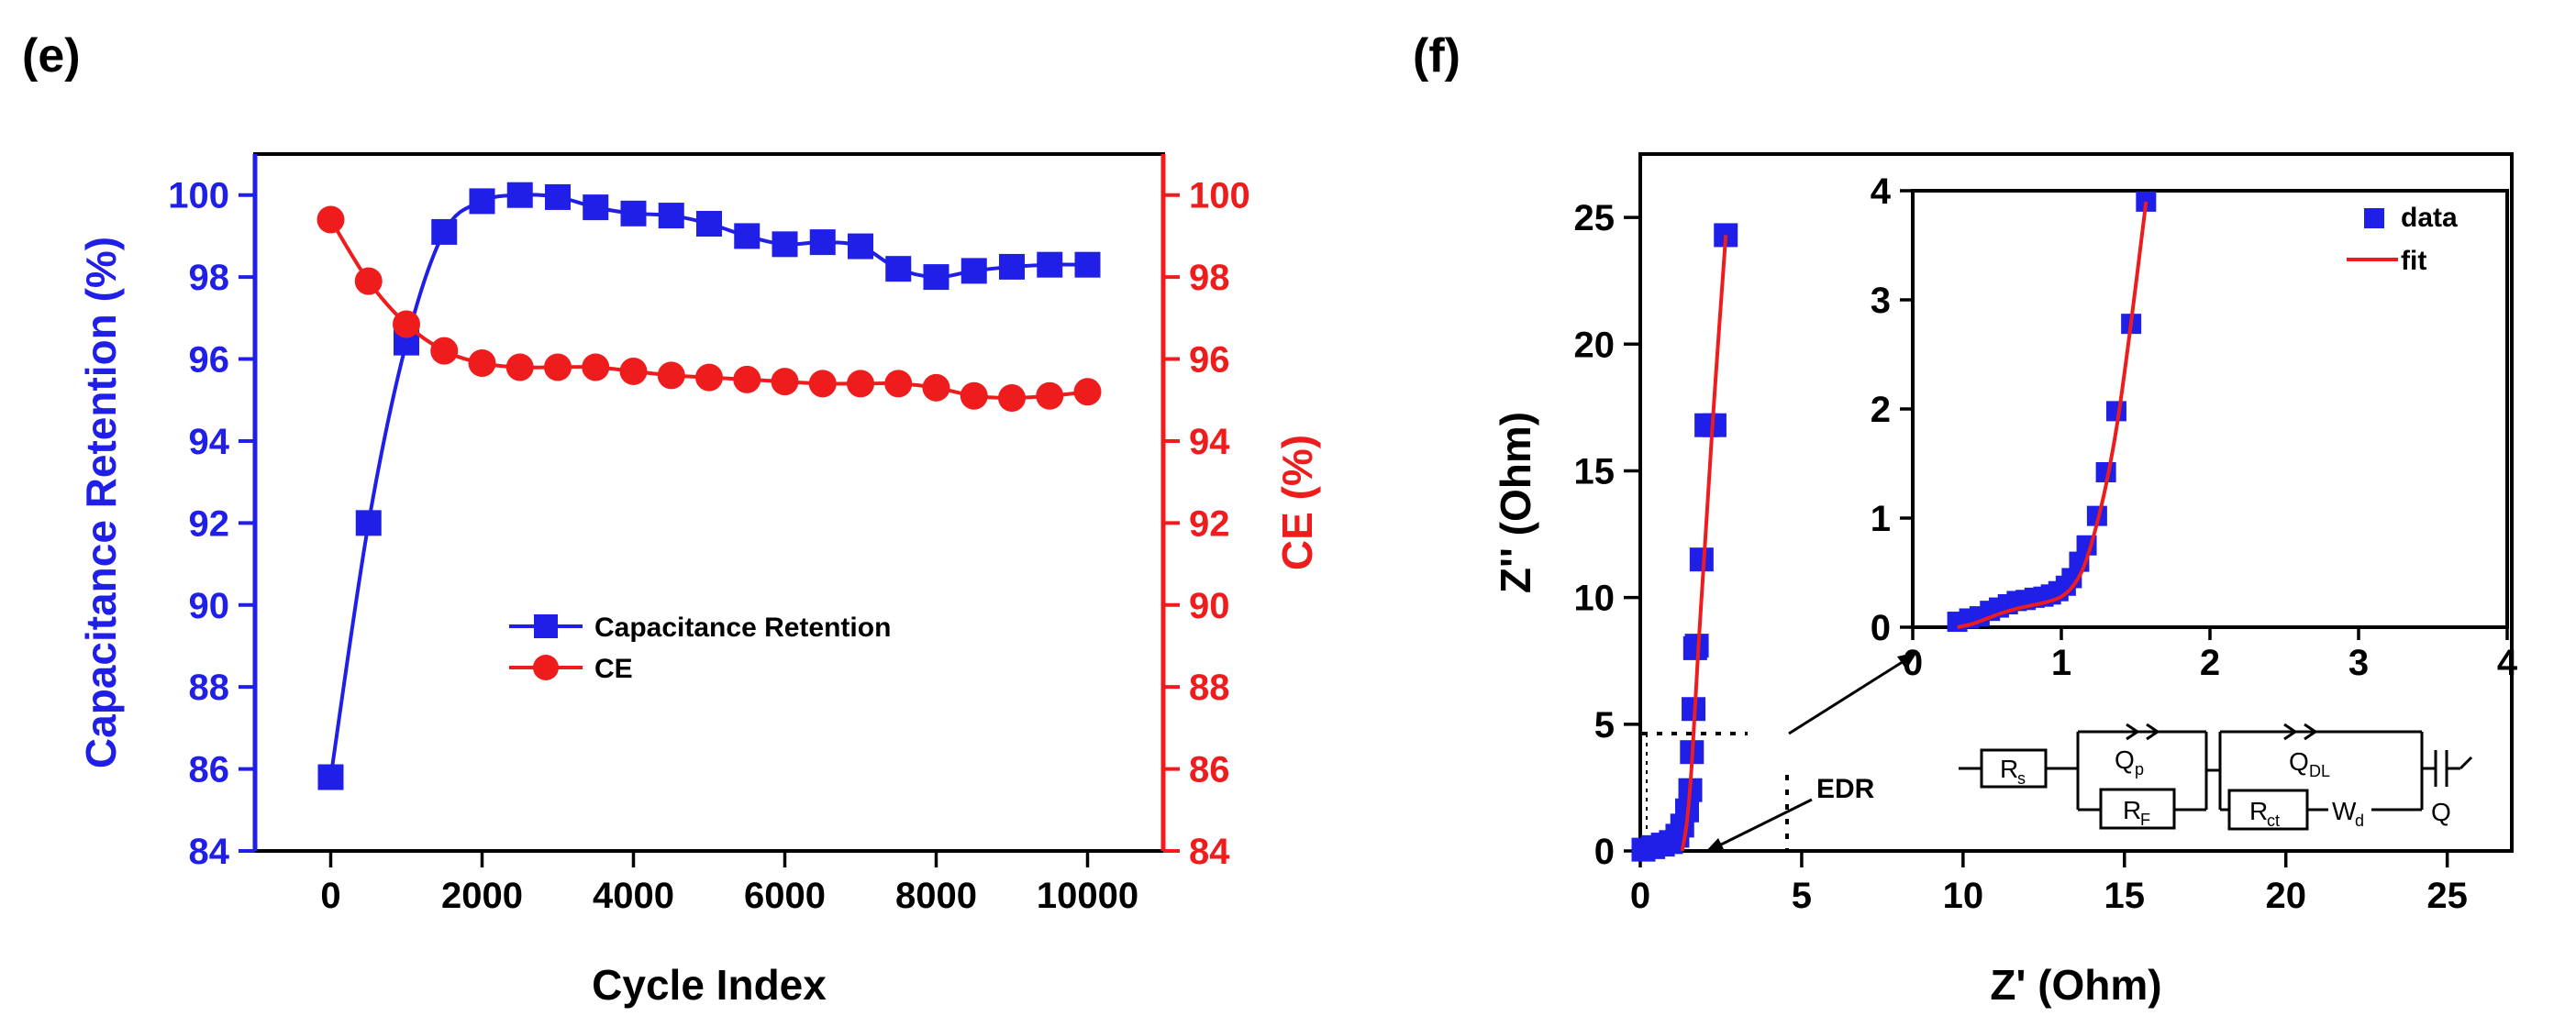 The height and width of the screenshot is (1027, 2576). What do you see at coordinates (1704, 543) in the screenshot?
I see `panel-f-fit-line` at bounding box center [1704, 543].